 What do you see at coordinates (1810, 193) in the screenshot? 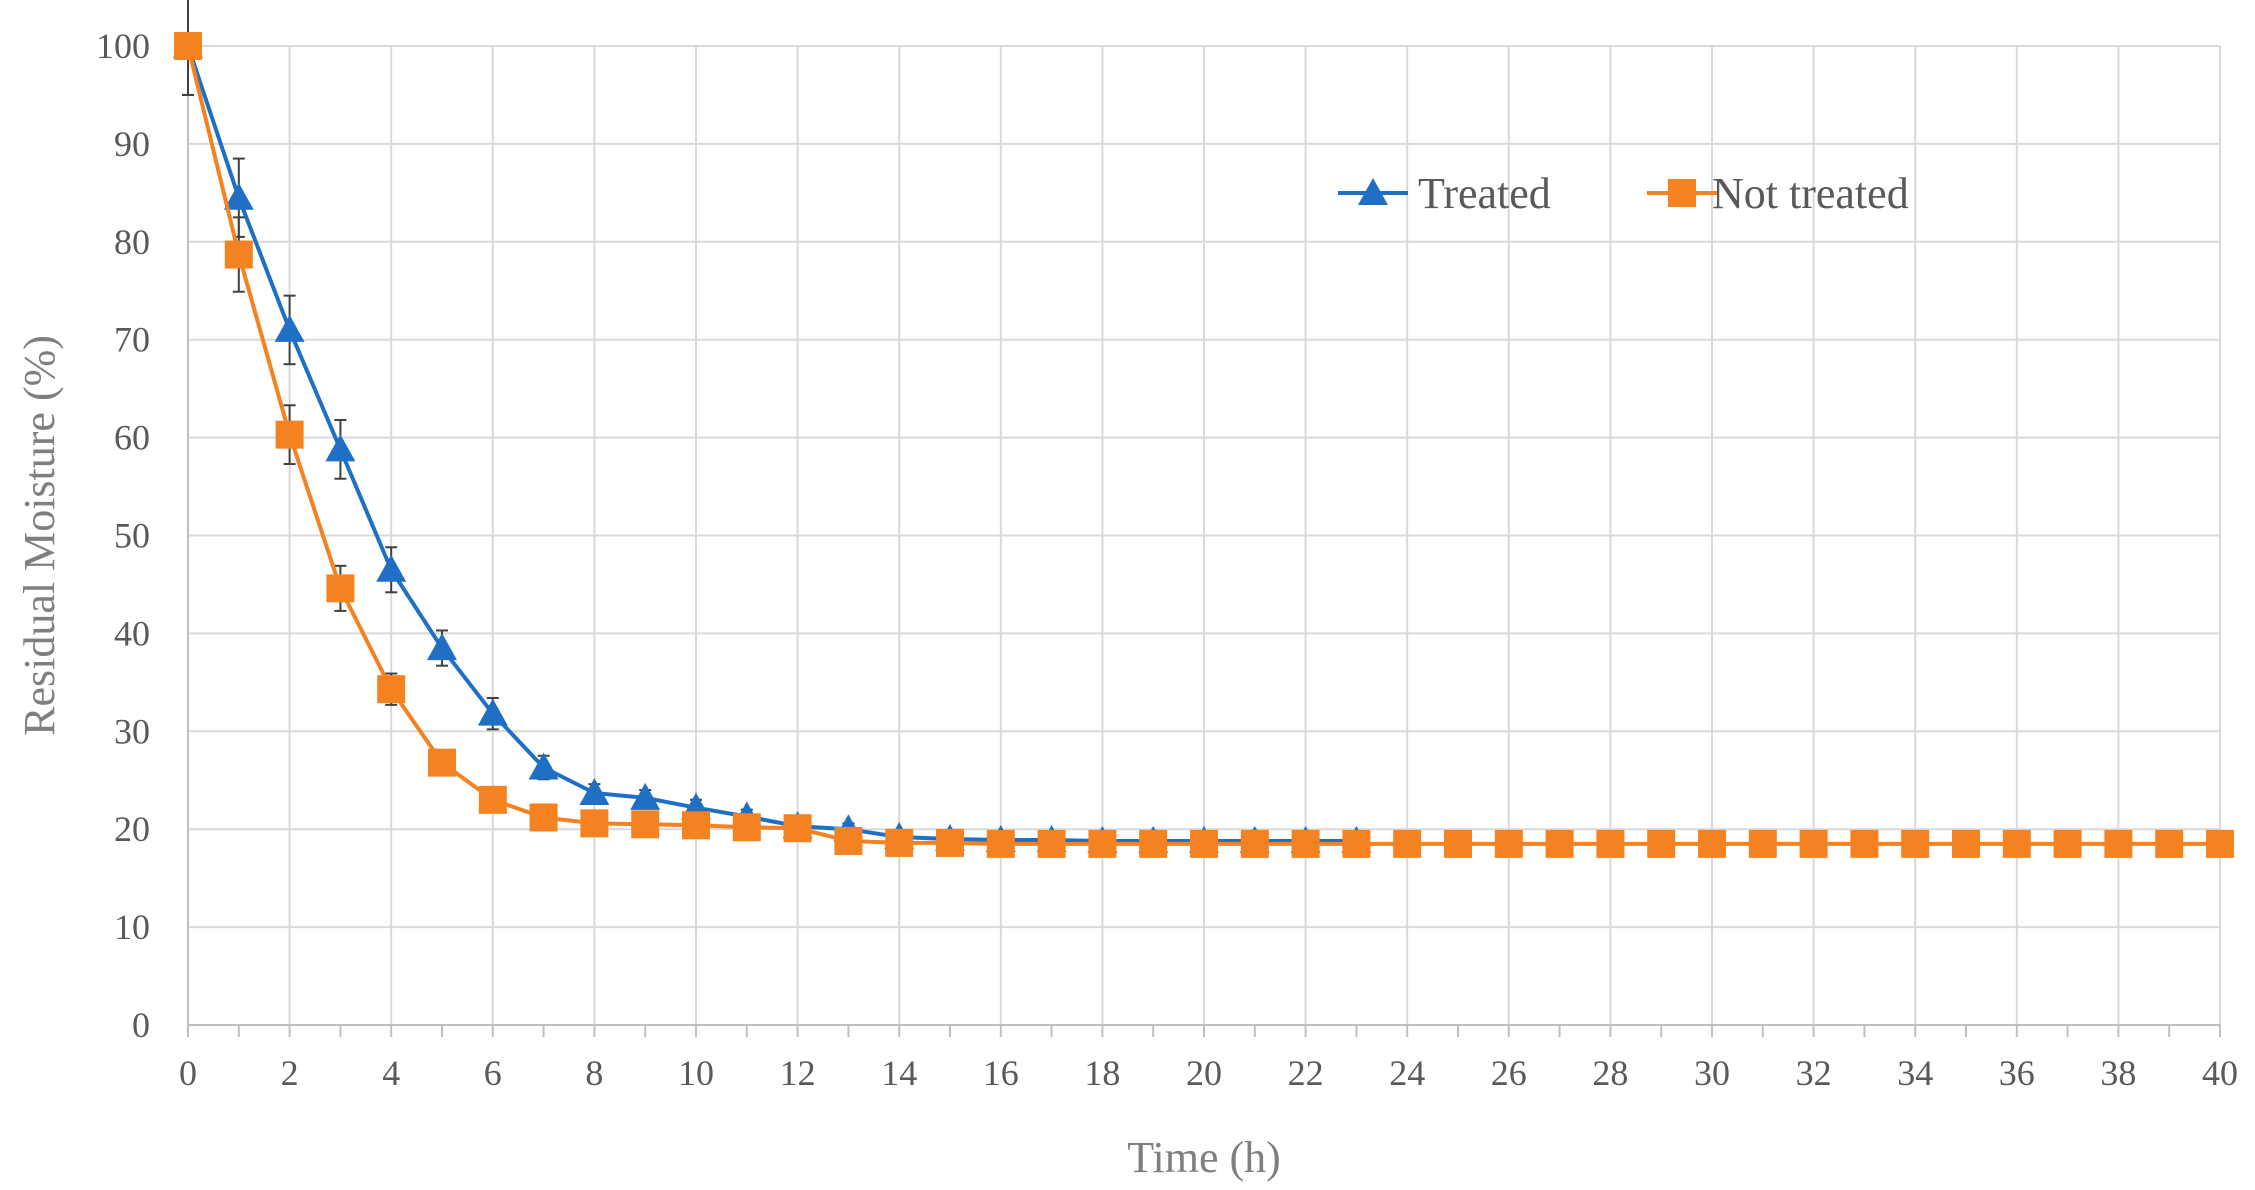
I see `legend-label: Not treated` at bounding box center [1810, 193].